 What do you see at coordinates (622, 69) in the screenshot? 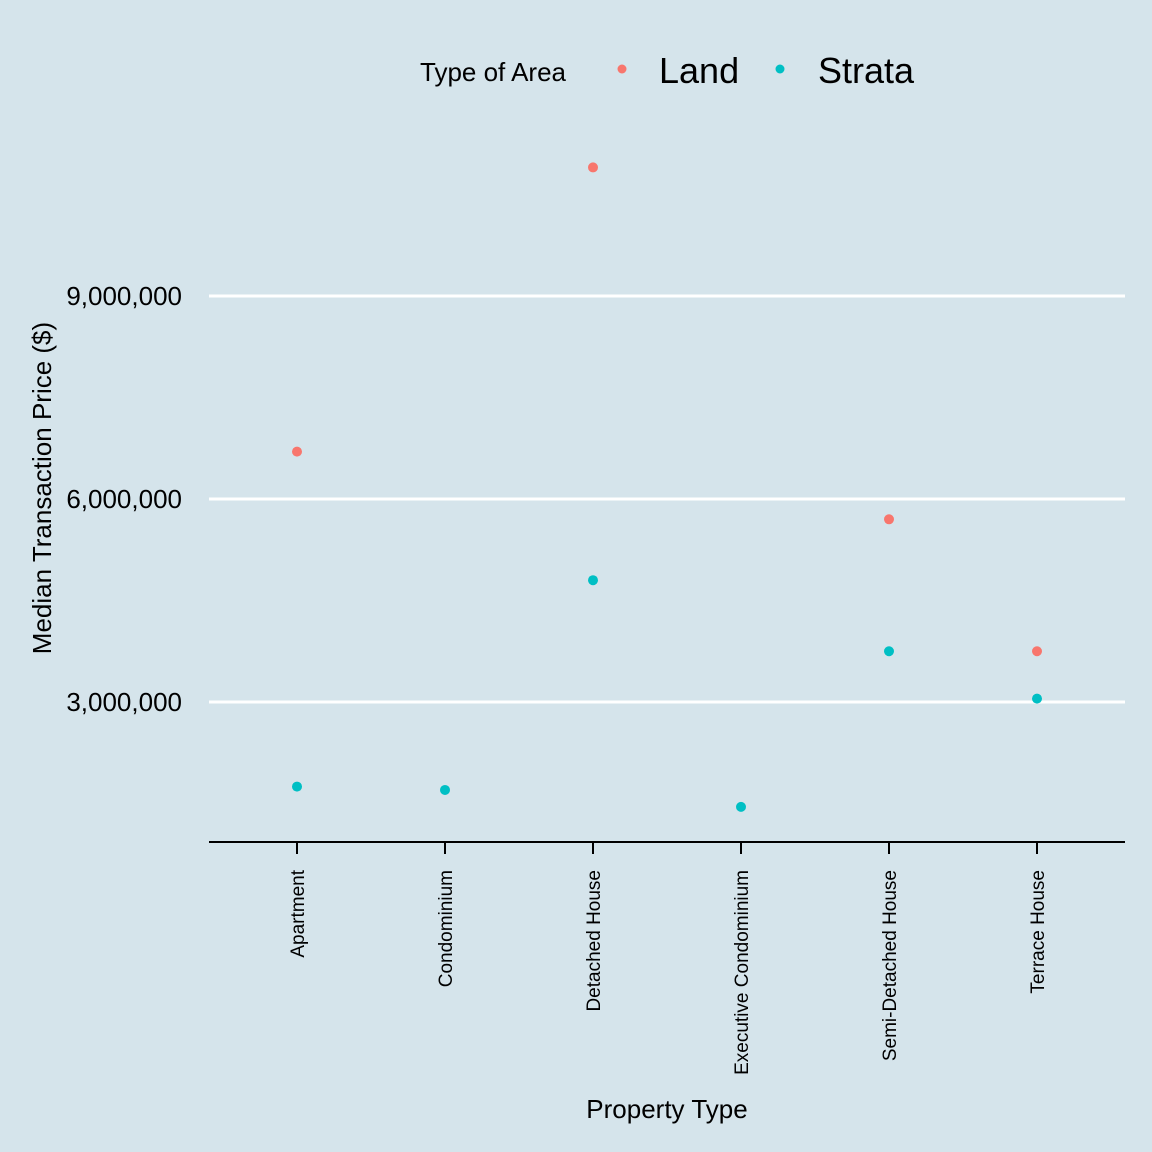
I see `legend-key-land` at bounding box center [622, 69].